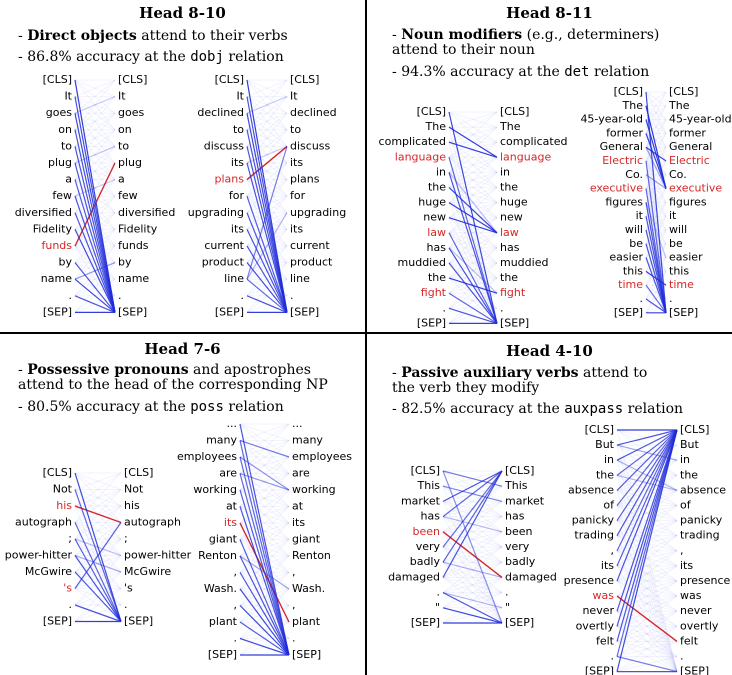 The image size is (732, 675). What do you see at coordinates (593, 520) in the screenshot?
I see `token-left: panicky` at bounding box center [593, 520].